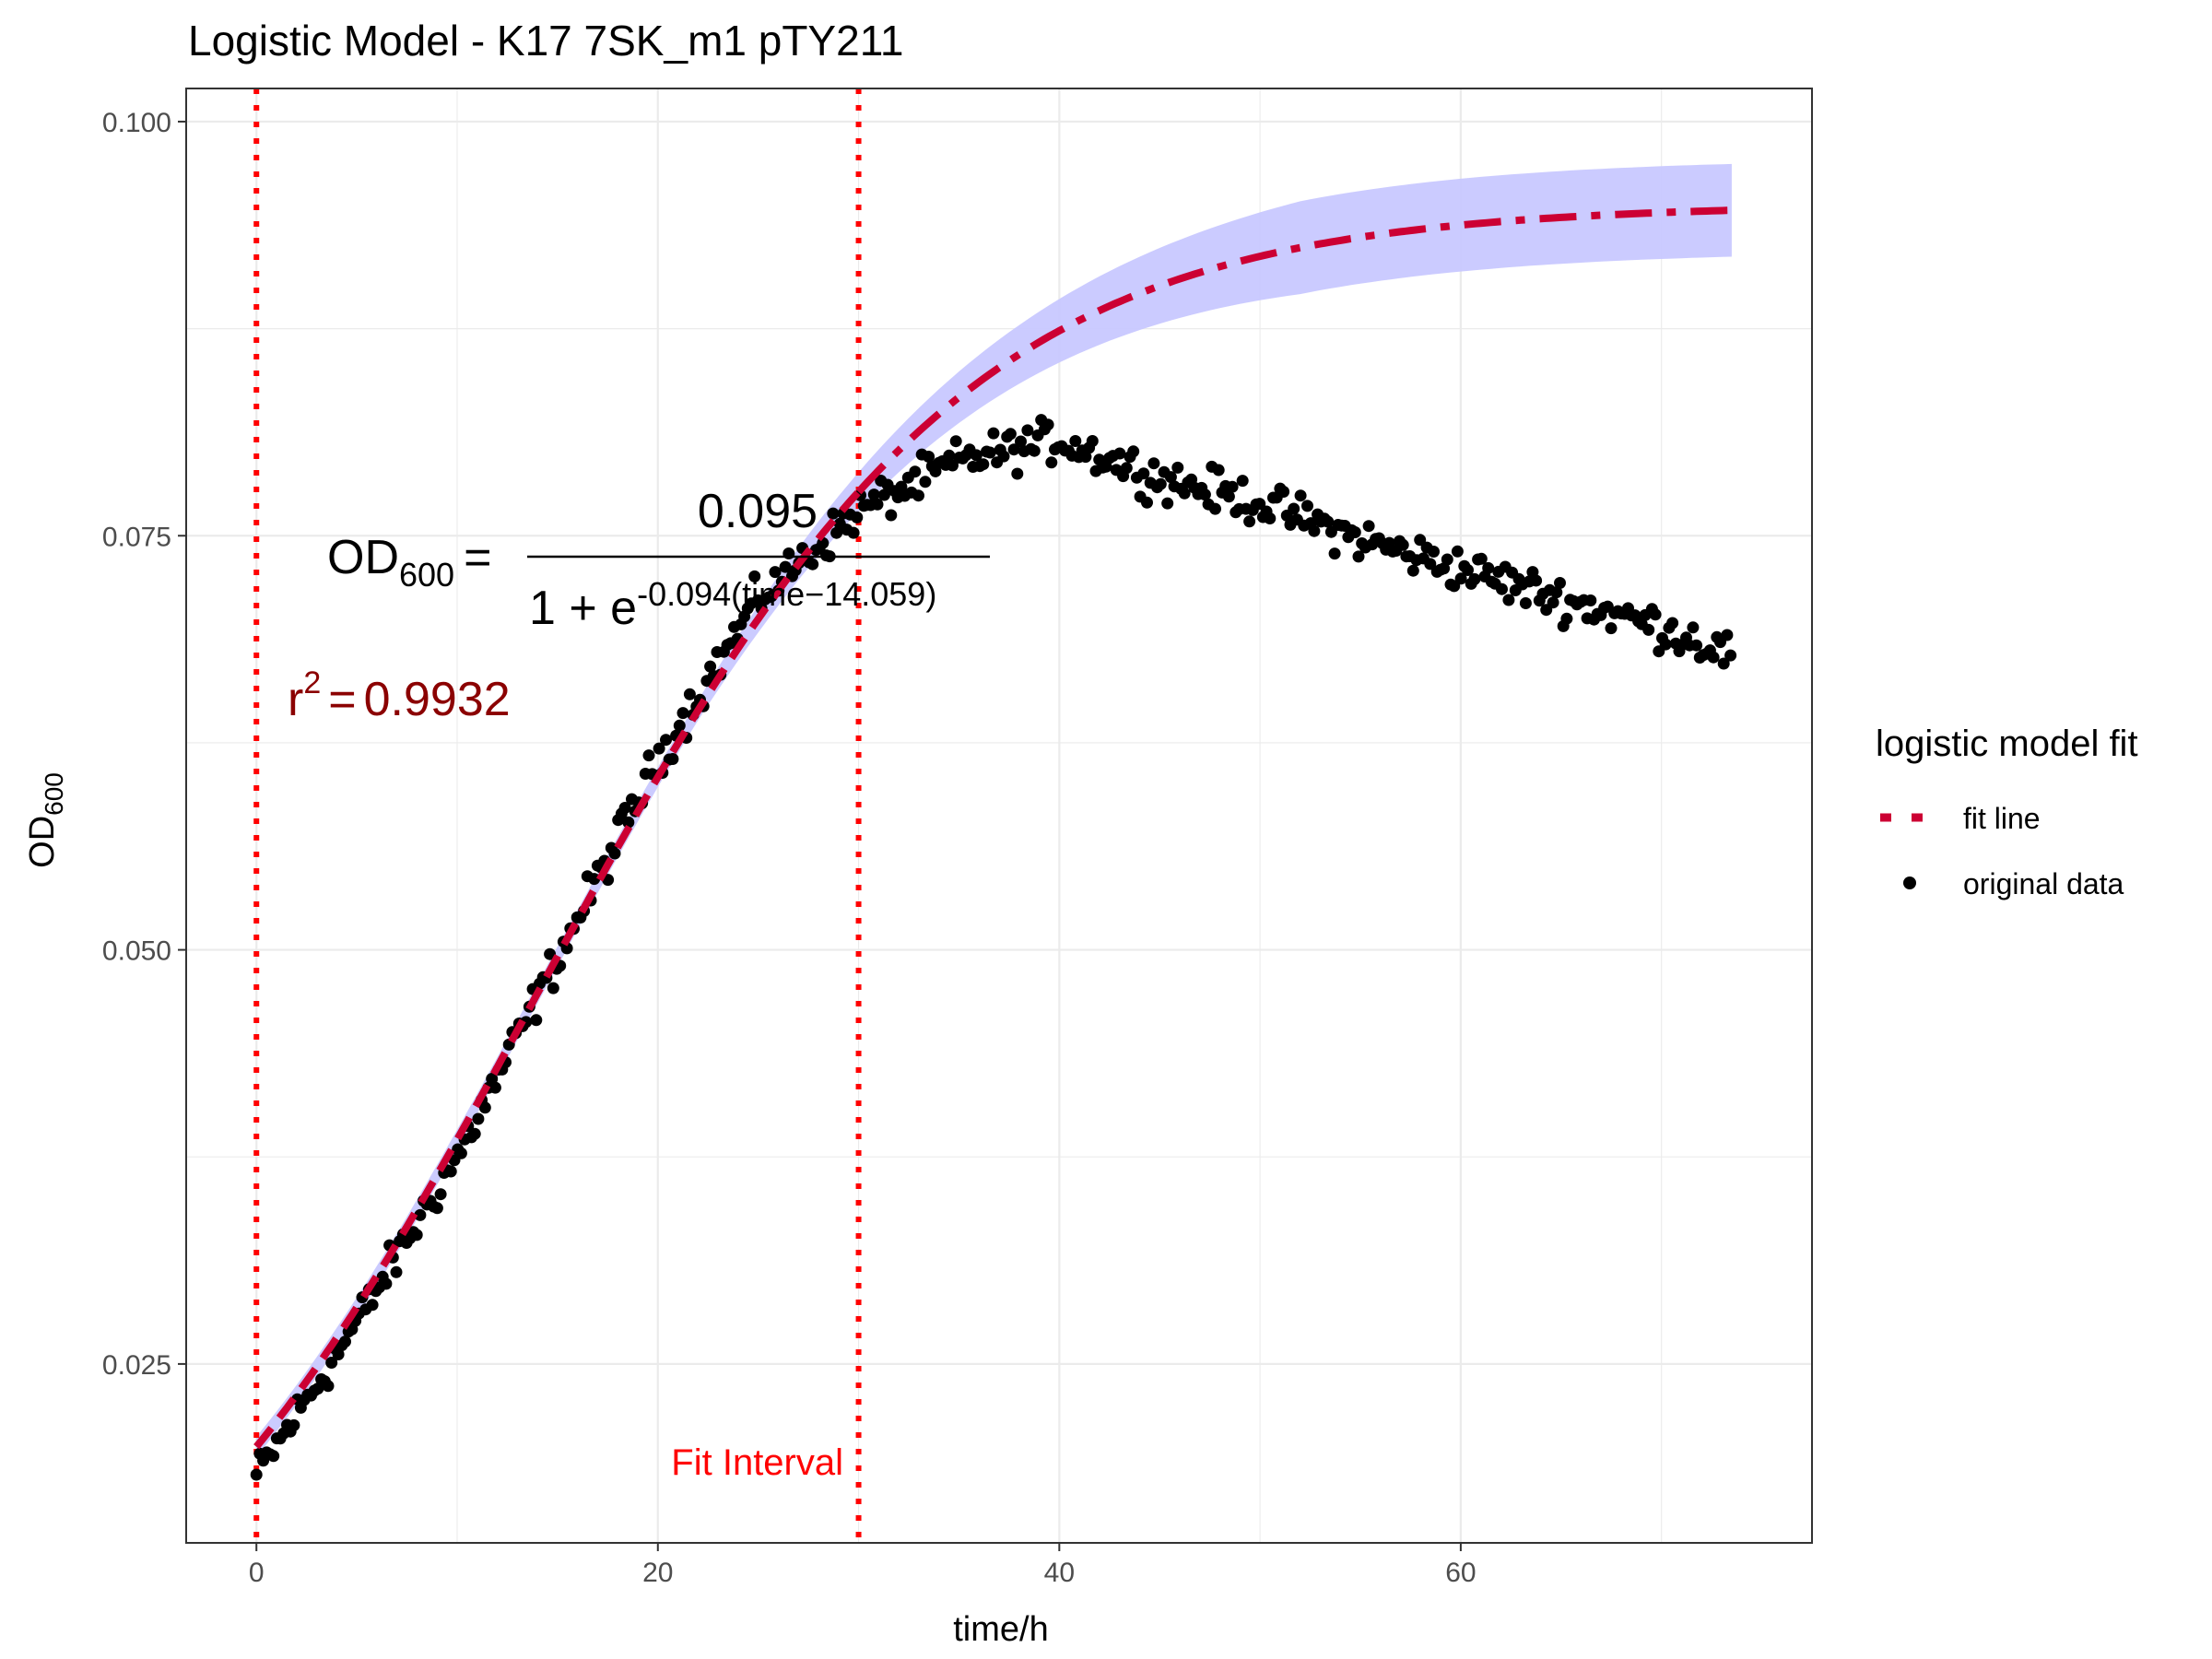  I want to click on x-tick-label: 20, so click(657, 1573).